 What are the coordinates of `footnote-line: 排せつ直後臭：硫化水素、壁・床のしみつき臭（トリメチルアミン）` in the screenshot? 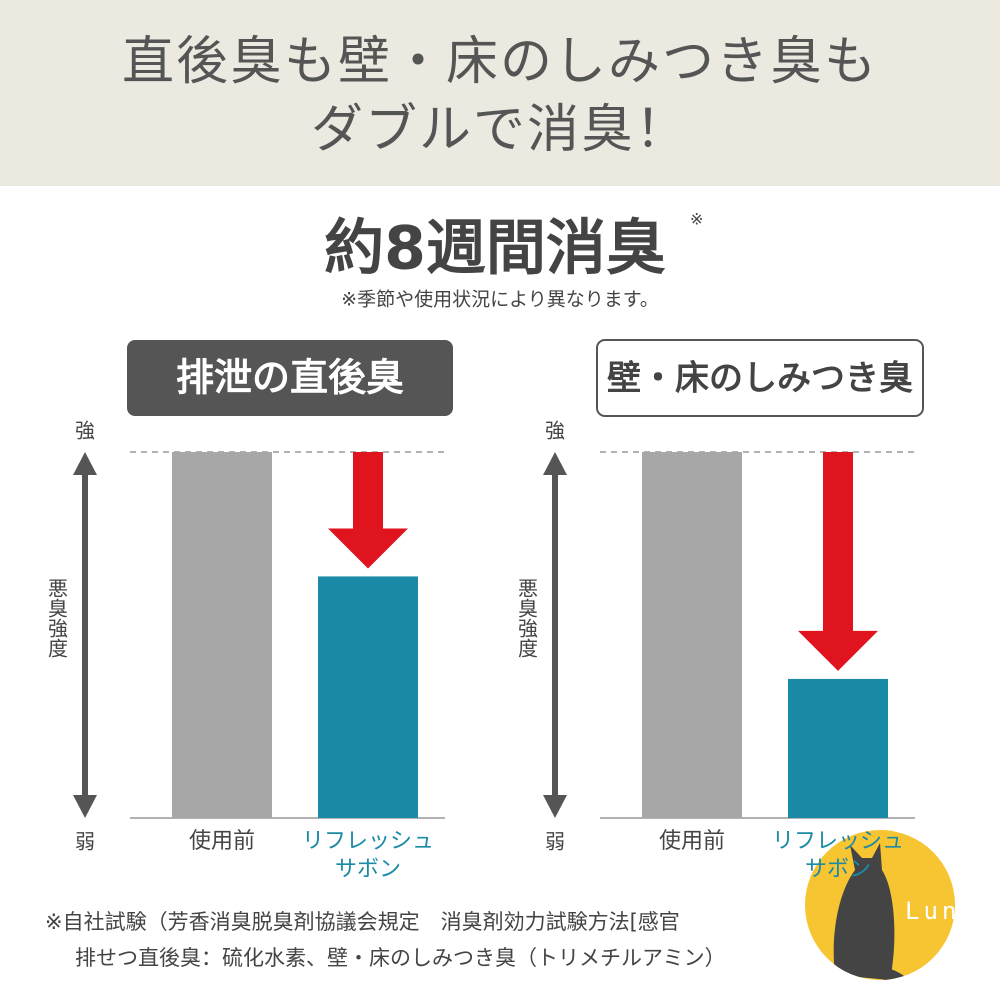 It's located at (400, 958).